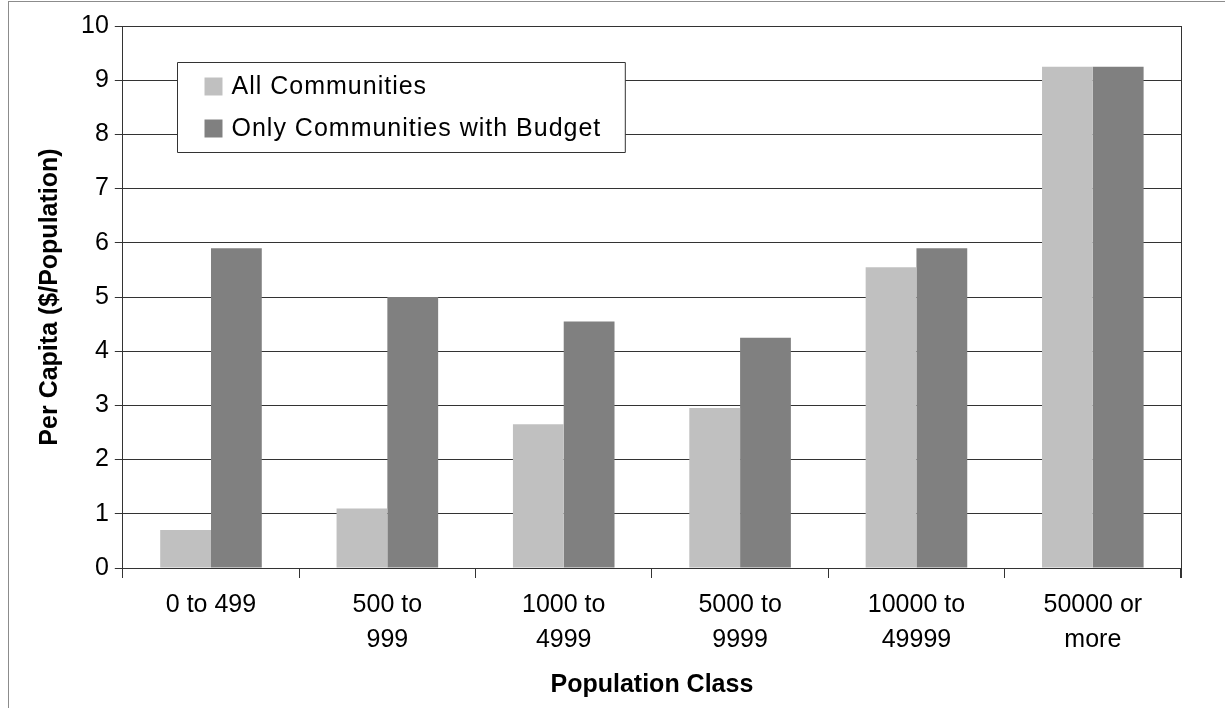 This screenshot has height=708, width=1225. Describe the element at coordinates (1093, 621) in the screenshot. I see `x-tick-label: 50000 or more` at that location.